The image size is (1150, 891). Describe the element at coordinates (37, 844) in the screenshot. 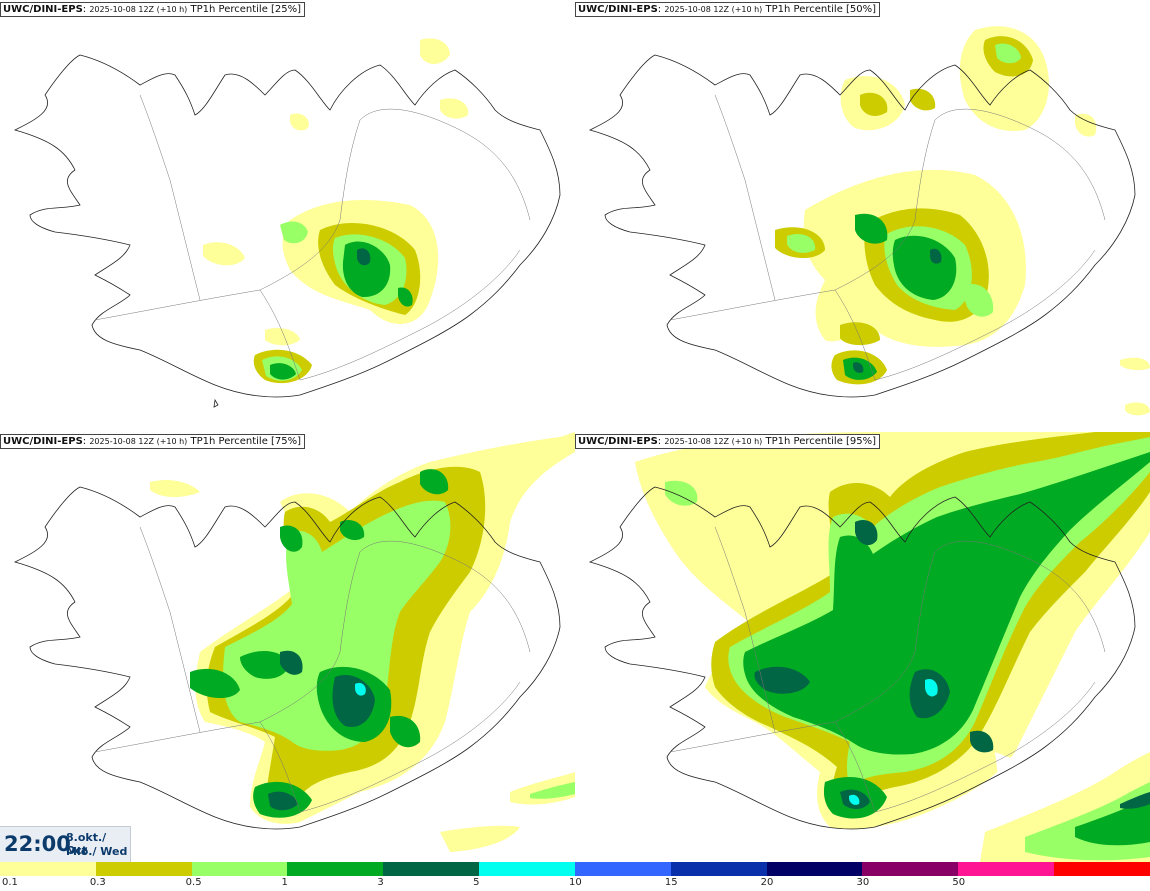

I see `valid-time: 22:00` at that location.